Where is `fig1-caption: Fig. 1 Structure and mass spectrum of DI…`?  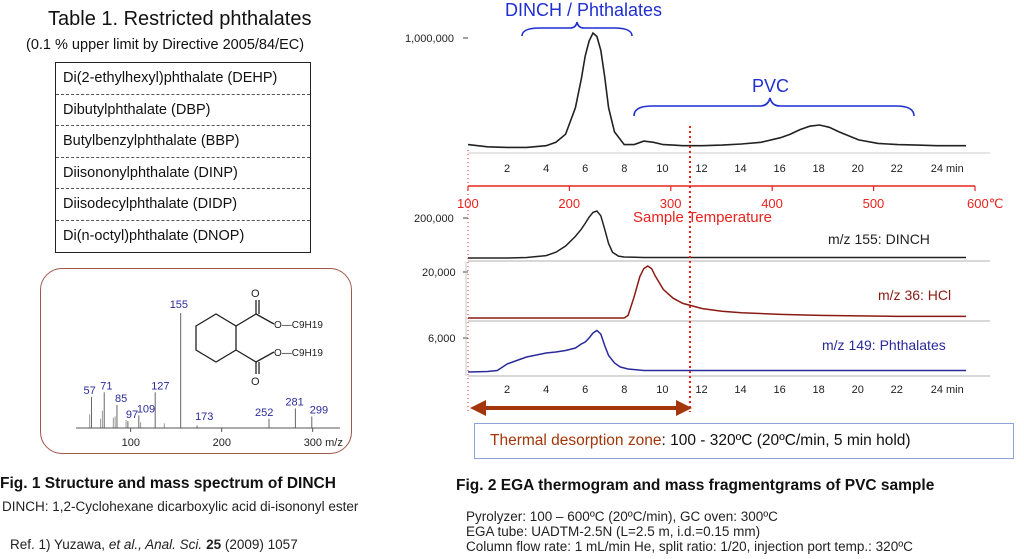
fig1-caption: Fig. 1 Structure and mass spectrum of DI… is located at coordinates (168, 483).